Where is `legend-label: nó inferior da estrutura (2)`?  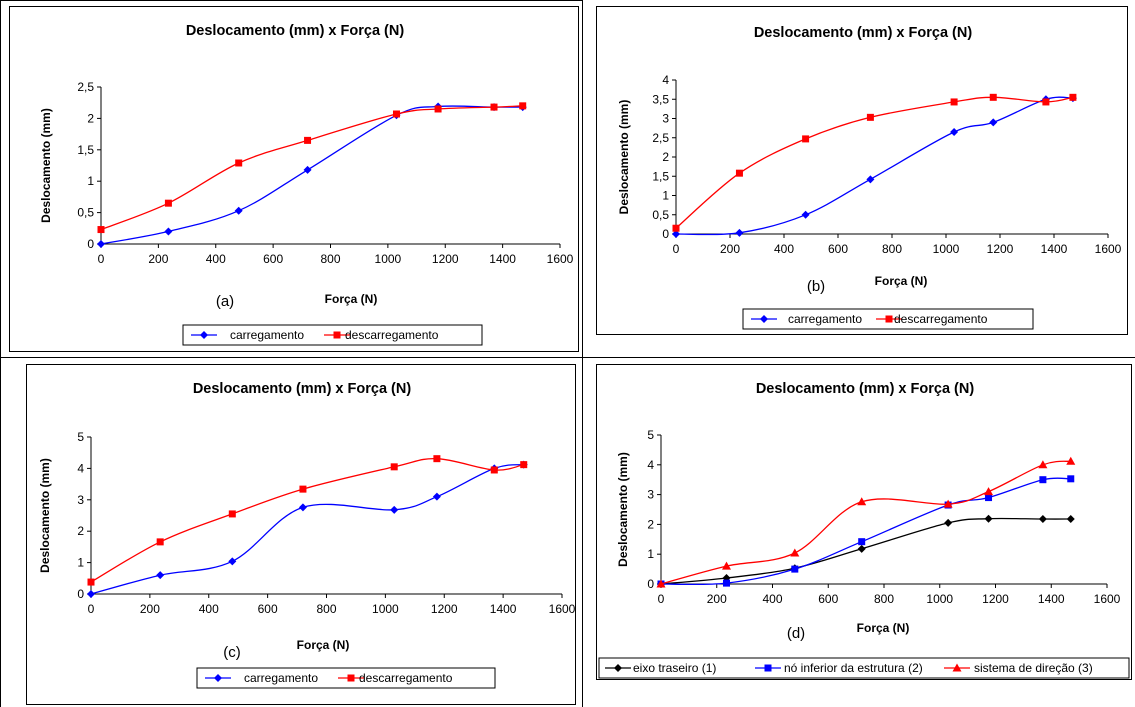
legend-label: nó inferior da estrutura (2) is located at coordinates (853, 668).